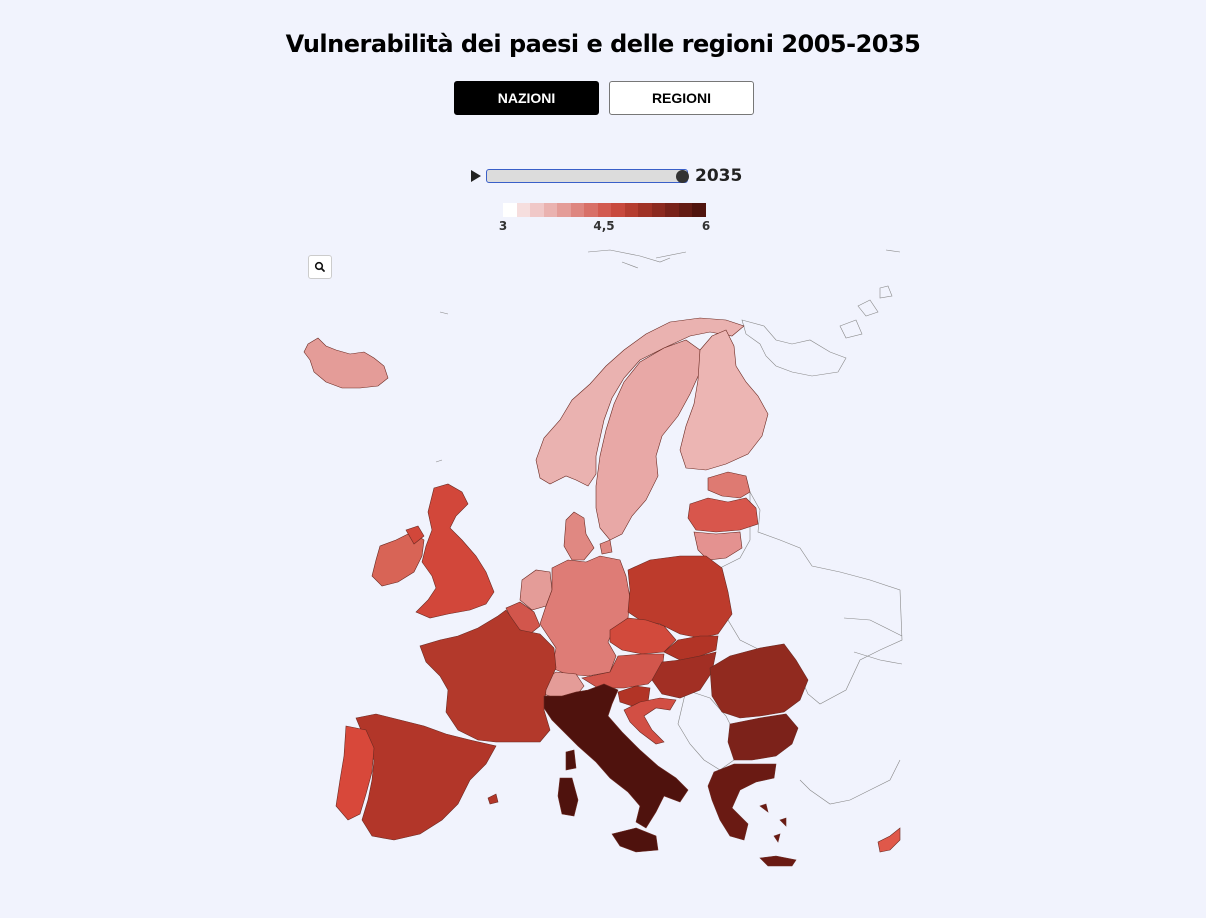 This screenshot has height=918, width=1206. I want to click on color-legend, so click(604, 210).